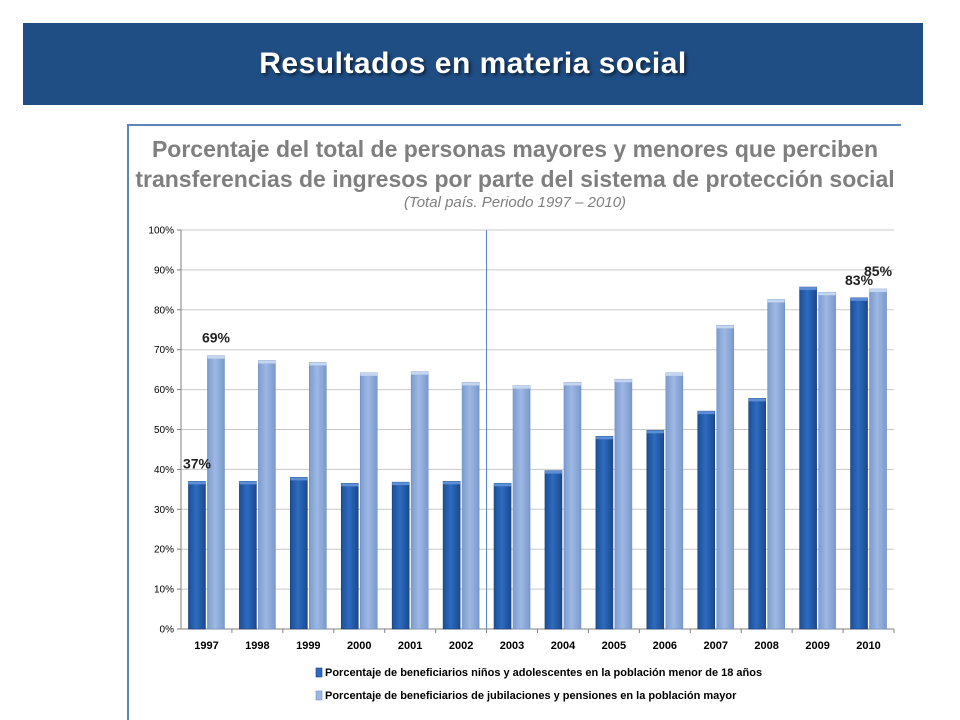 This screenshot has height=720, width=960. What do you see at coordinates (216, 492) in the screenshot?
I see `bar-mayores-1997` at bounding box center [216, 492].